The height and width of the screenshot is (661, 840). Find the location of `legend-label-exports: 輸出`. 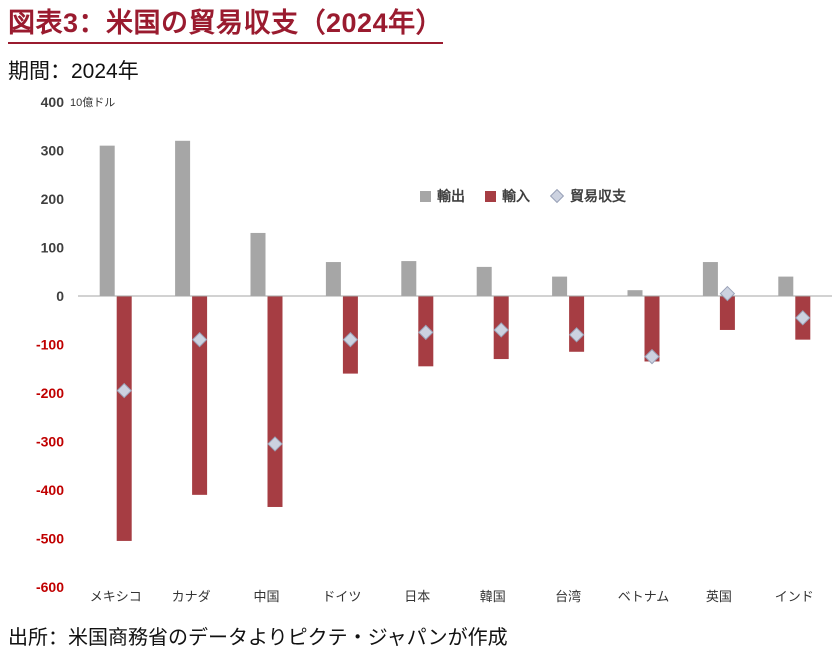

legend-label-exports: 輸出 is located at coordinates (451, 196).